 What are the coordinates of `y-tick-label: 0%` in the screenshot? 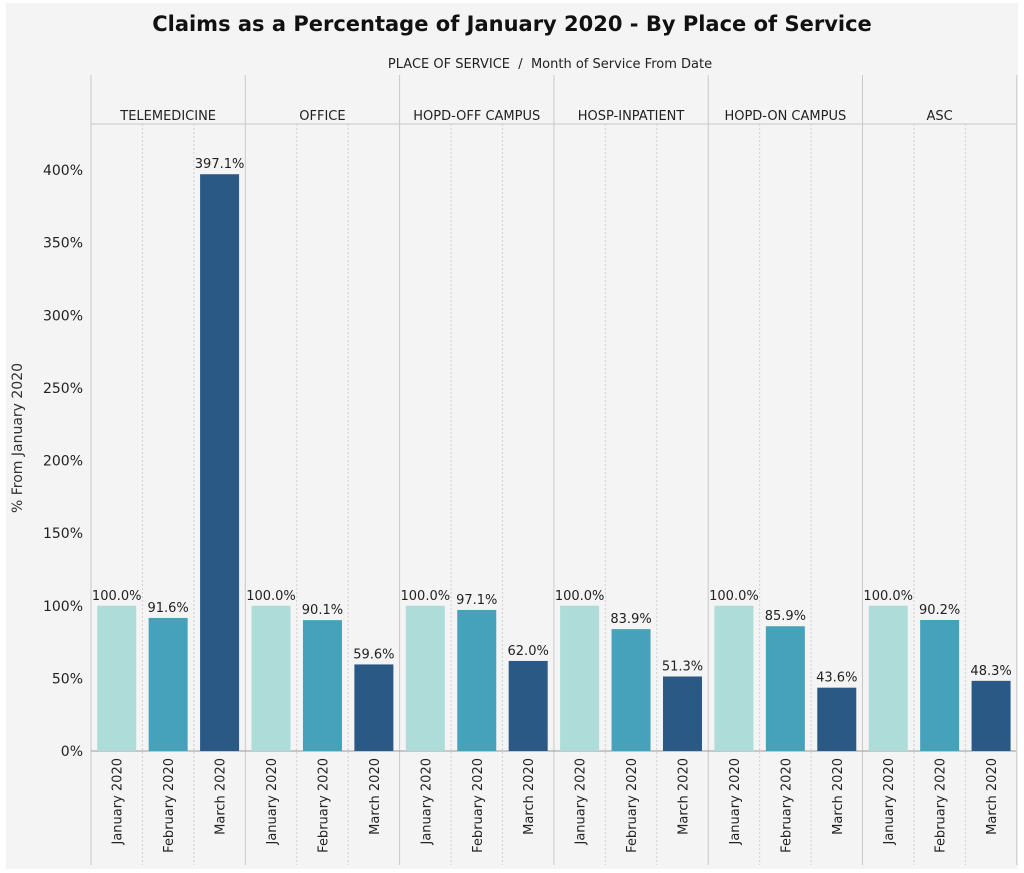 It's located at (72, 752).